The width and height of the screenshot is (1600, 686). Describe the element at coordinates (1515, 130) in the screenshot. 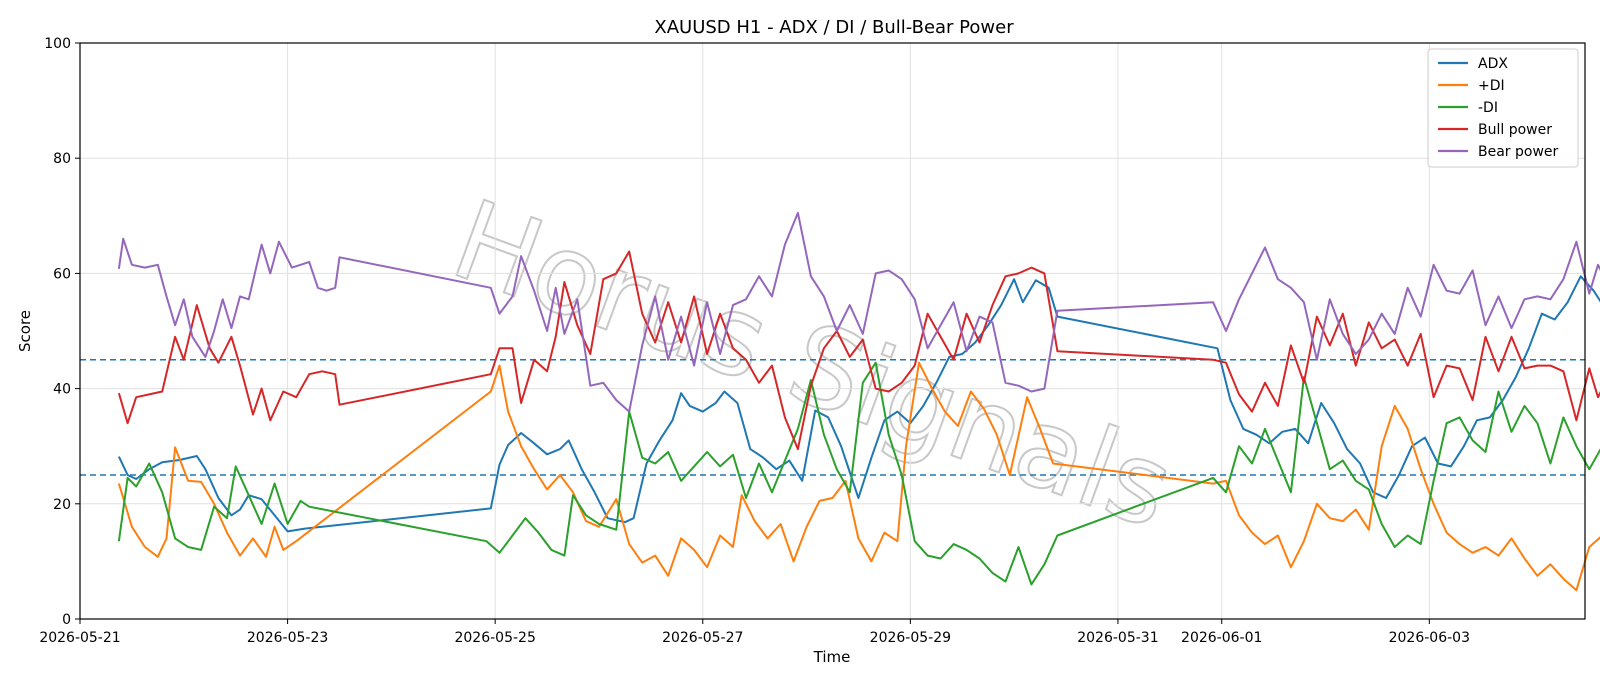

I see `legend-label: Bull power` at that location.